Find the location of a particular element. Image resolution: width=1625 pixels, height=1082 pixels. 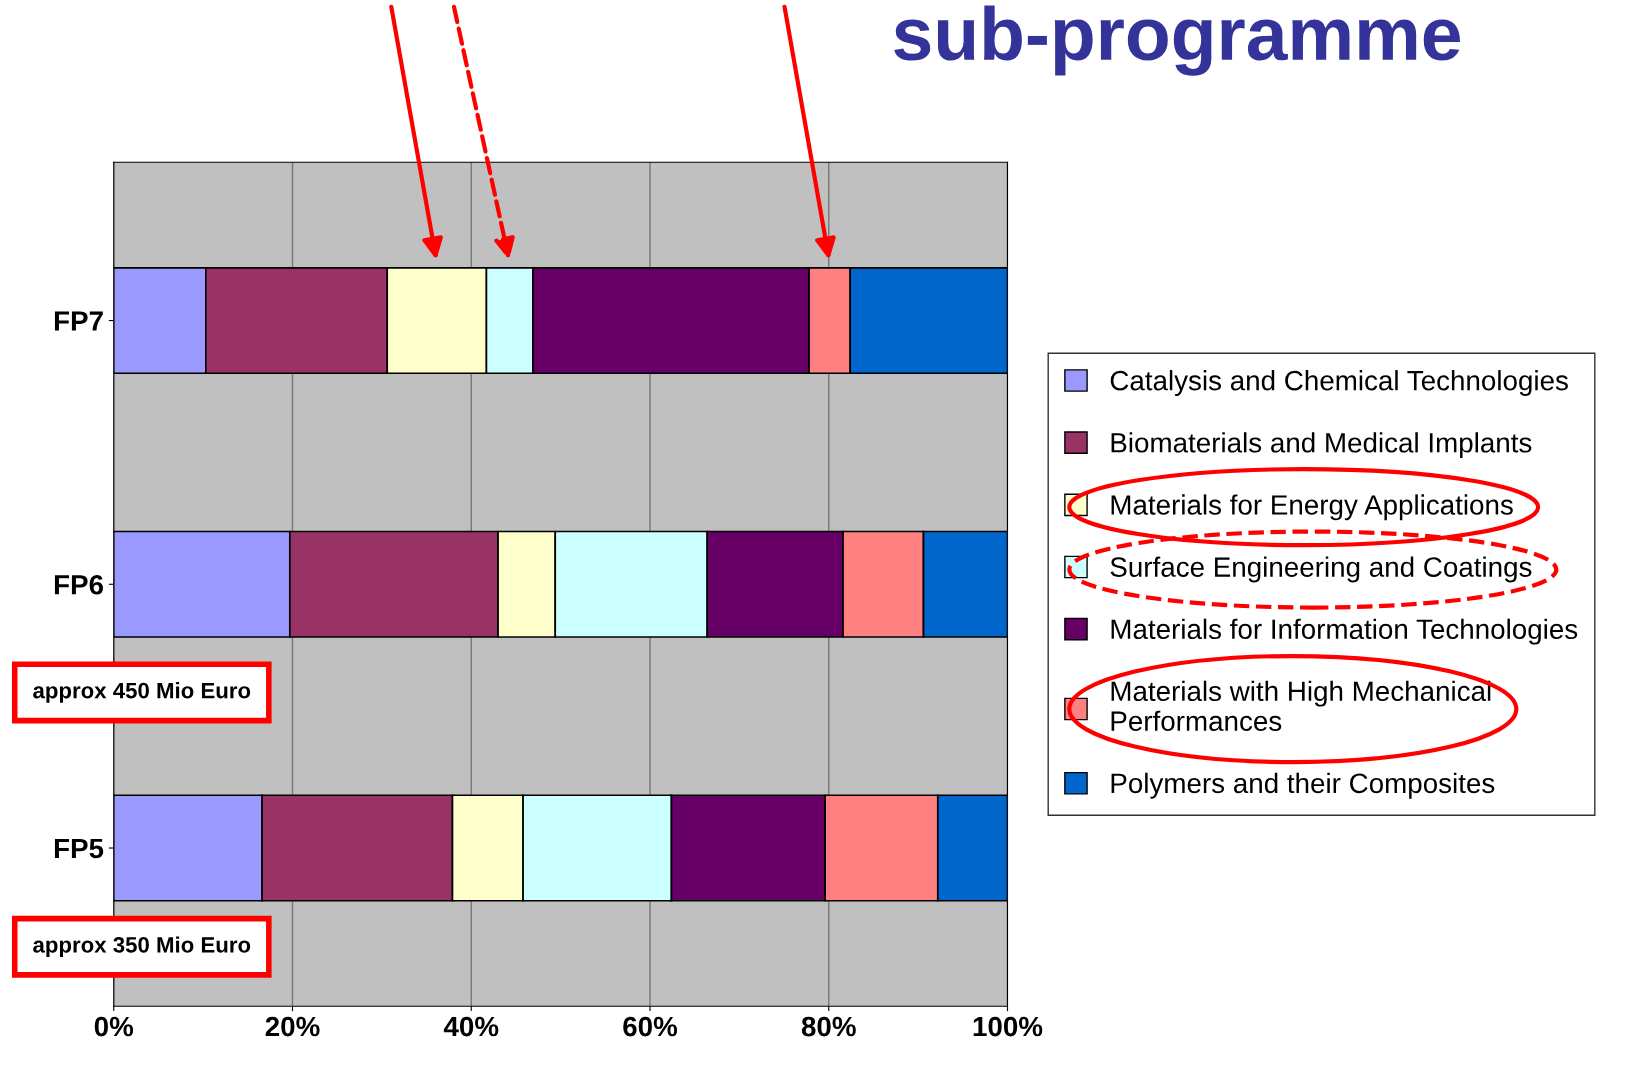

x-tick-label: 80% is located at coordinates (828, 1026).